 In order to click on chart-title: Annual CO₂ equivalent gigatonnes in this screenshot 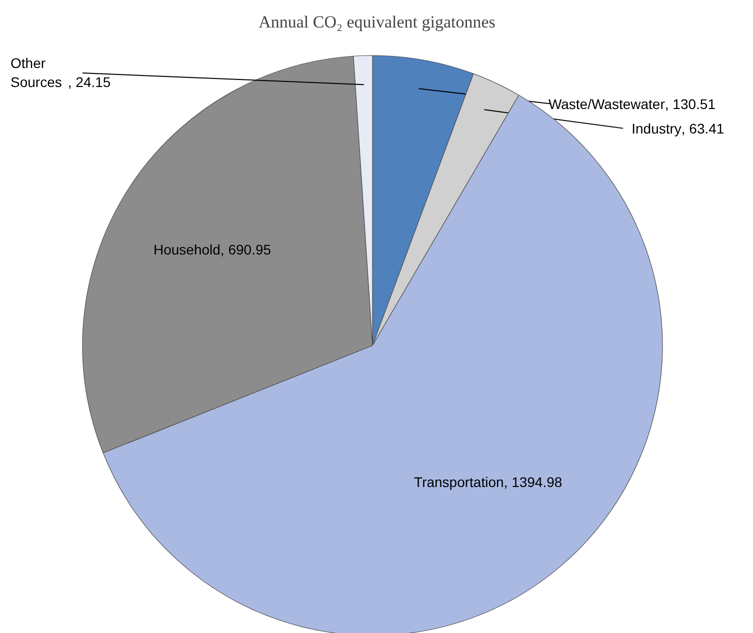, I will do `click(377, 22)`.